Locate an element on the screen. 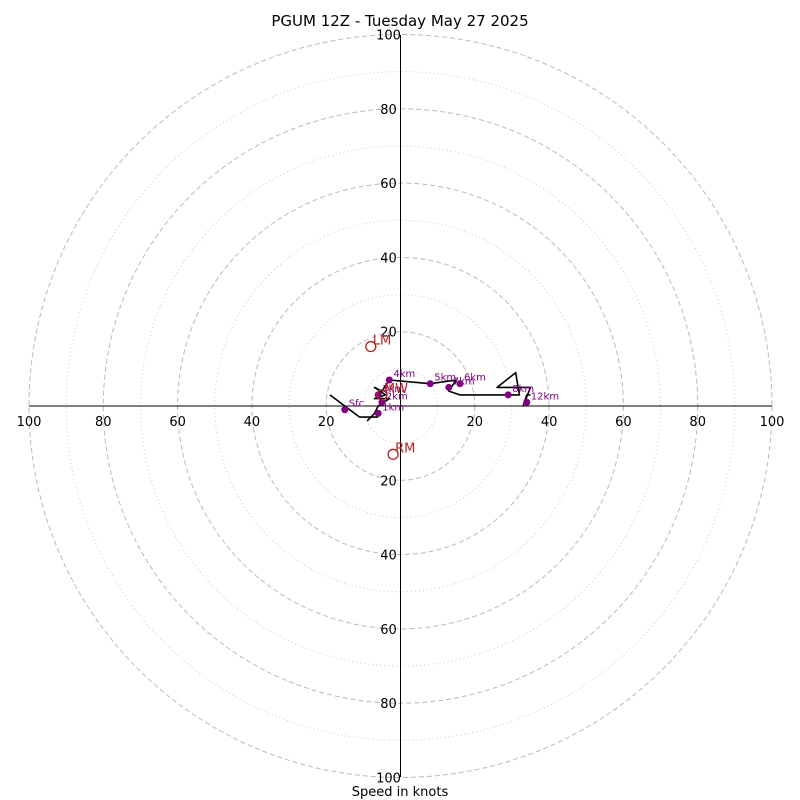  hodograph-trace-low is located at coordinates (354, 406).